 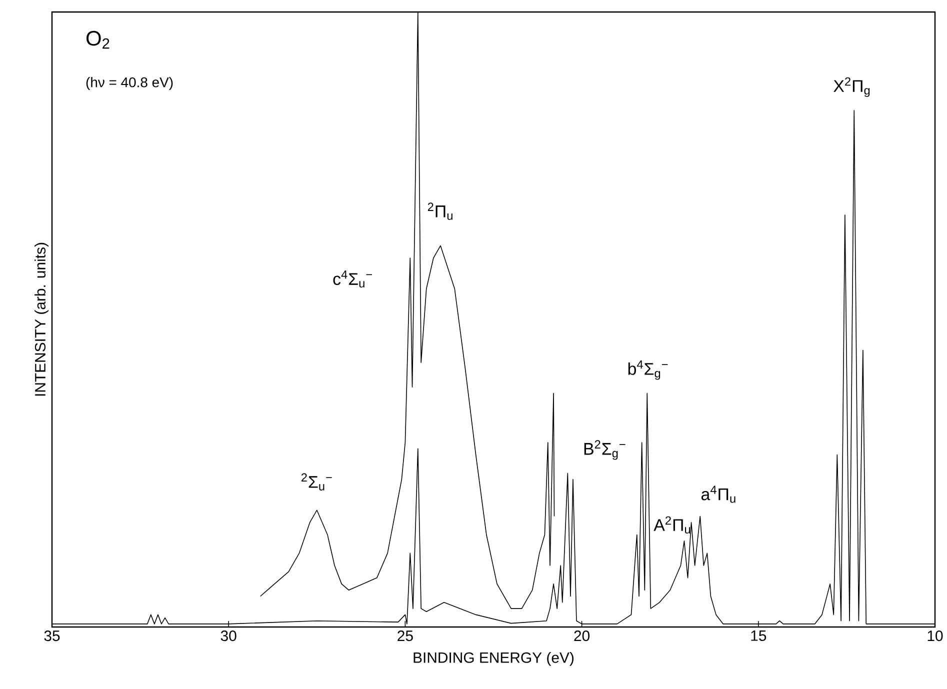 I want to click on x-tick-label: 15, so click(x=758, y=635).